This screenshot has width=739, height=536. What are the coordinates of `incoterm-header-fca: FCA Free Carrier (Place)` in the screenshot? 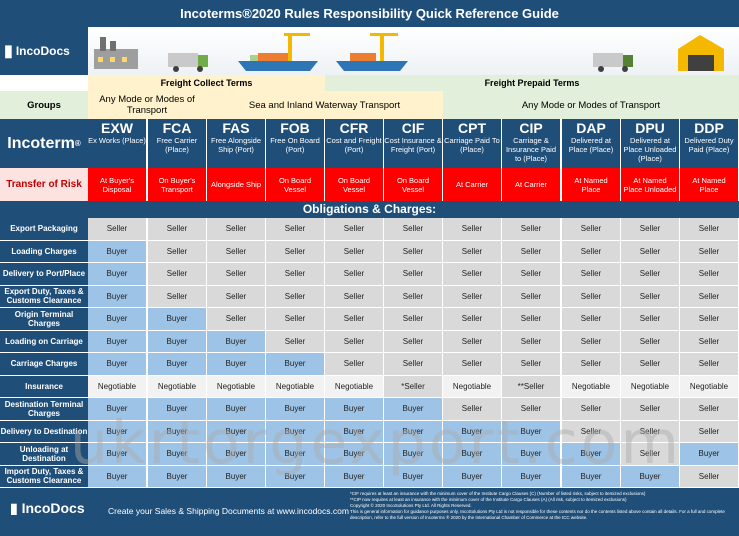 It's located at (177, 143).